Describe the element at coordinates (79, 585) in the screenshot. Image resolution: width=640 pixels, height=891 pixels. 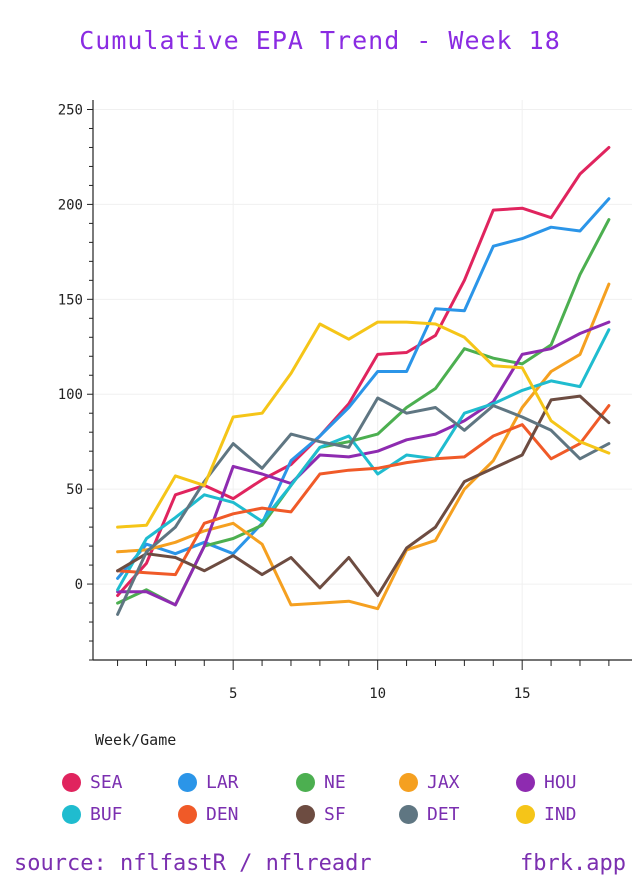
I see `y-tick-label: 0` at that location.